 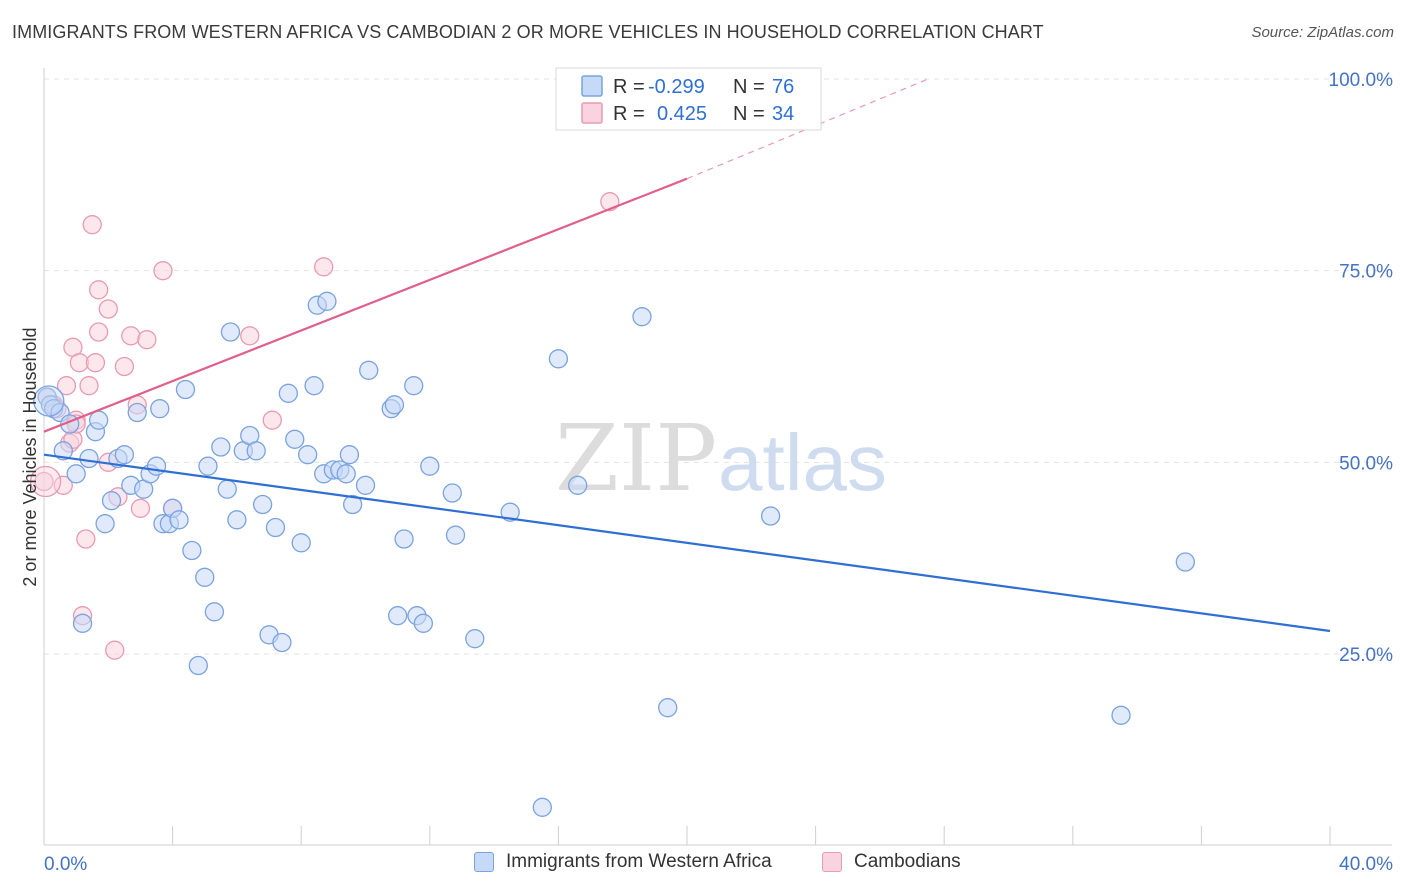 I want to click on x-tick-labels: 0.0% 40.0%, so click(x=718, y=864).